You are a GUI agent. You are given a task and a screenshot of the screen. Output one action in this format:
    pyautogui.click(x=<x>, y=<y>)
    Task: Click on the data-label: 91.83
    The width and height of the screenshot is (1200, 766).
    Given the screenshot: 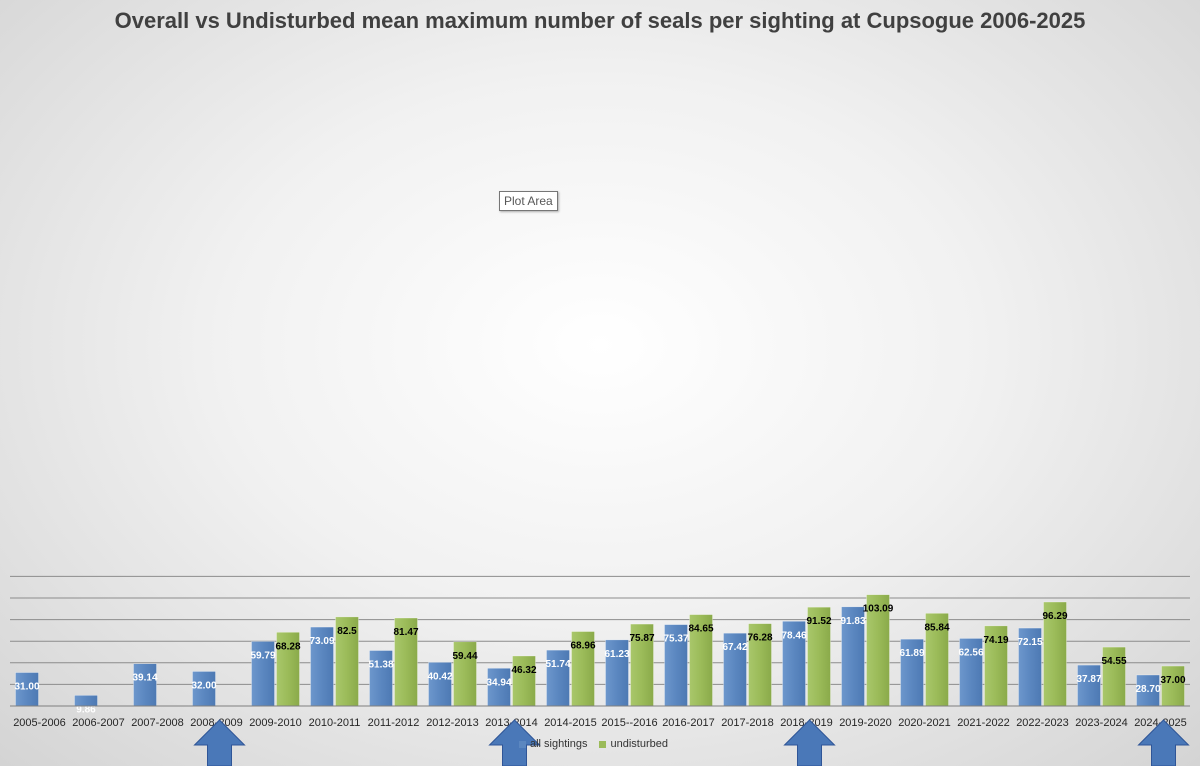 What is the action you would take?
    pyautogui.click(x=852, y=621)
    